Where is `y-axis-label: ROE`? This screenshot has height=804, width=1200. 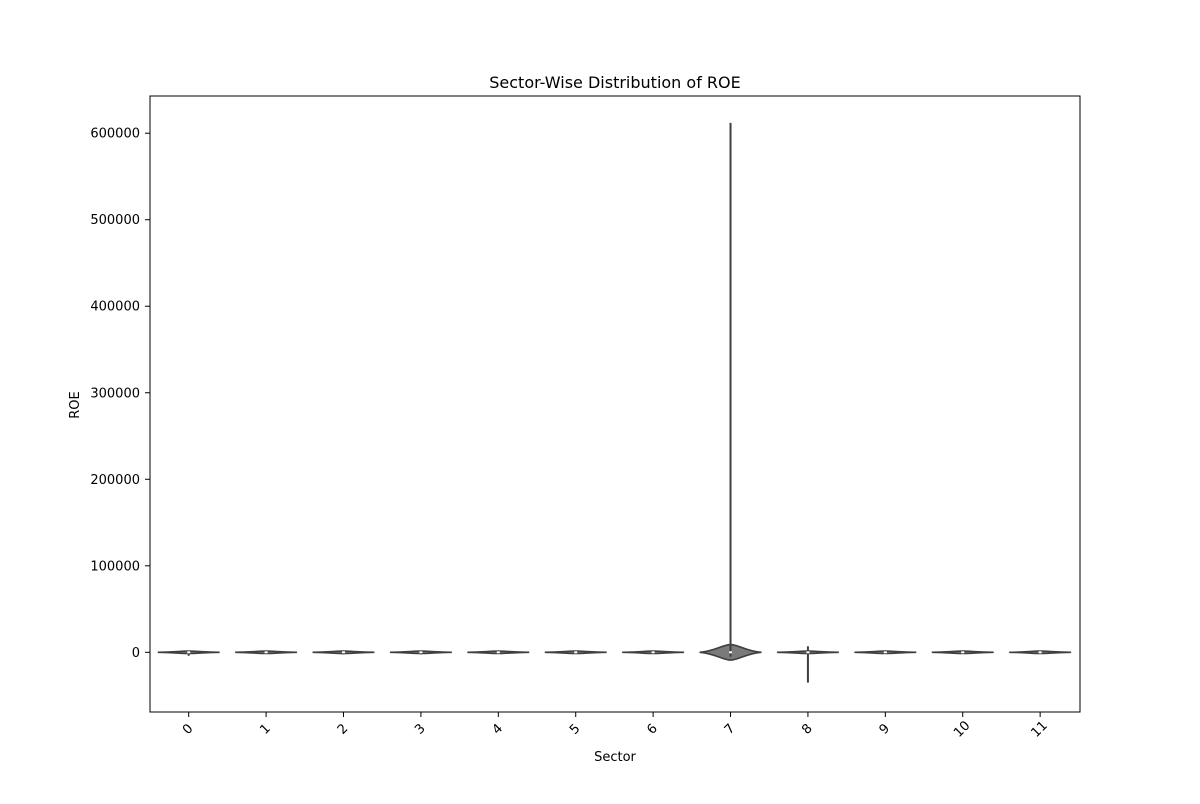 y-axis-label: ROE is located at coordinates (75, 404).